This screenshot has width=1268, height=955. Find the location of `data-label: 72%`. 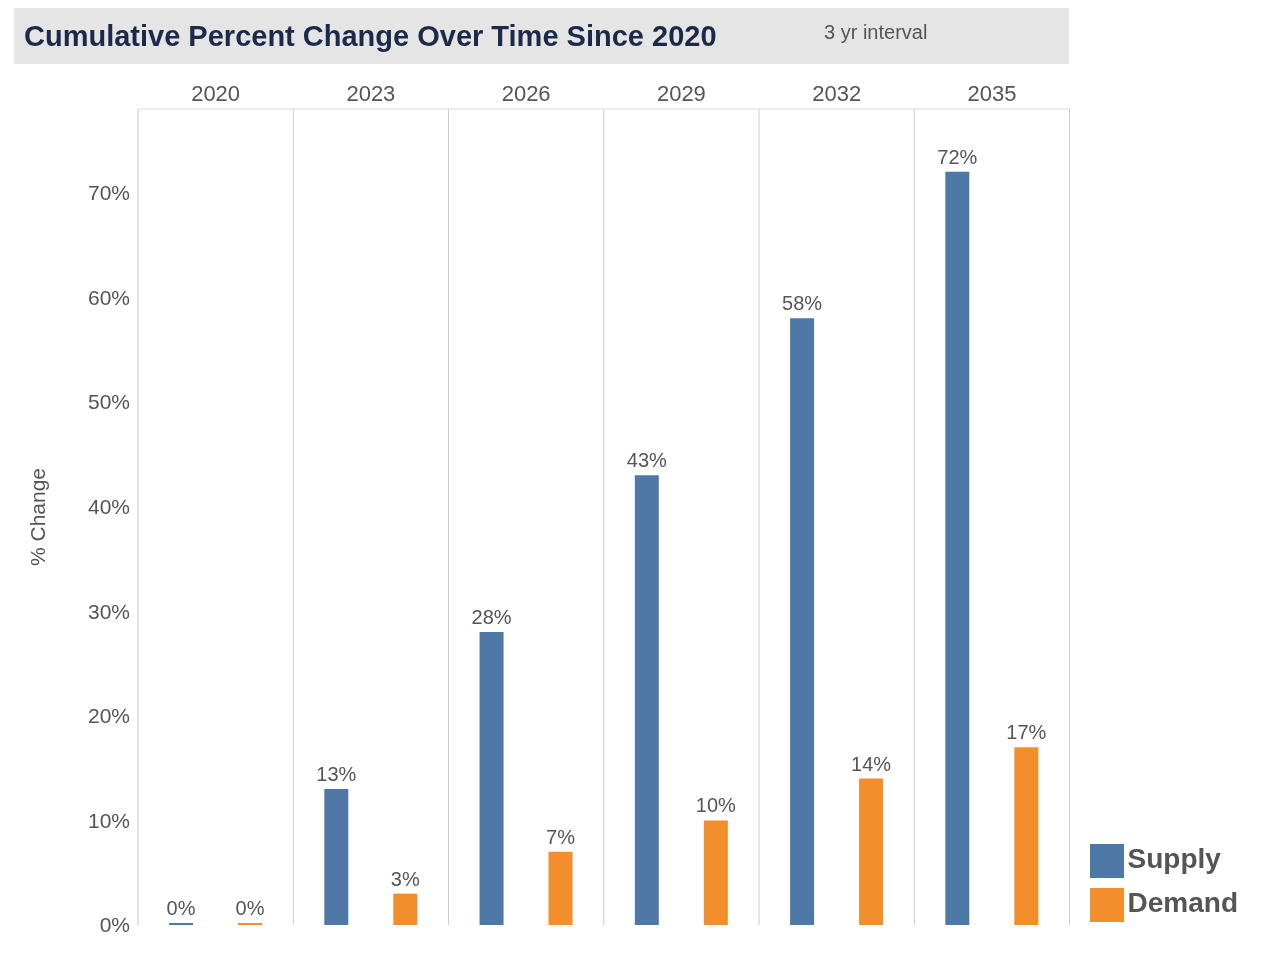

data-label: 72% is located at coordinates (957, 156).